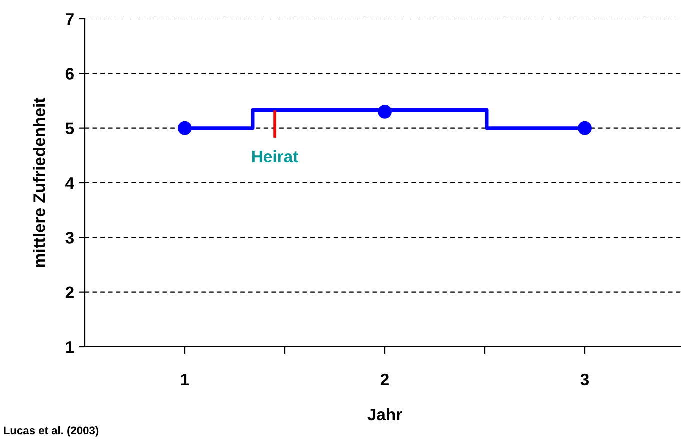  I want to click on x-tick-label: 2, so click(384, 380).